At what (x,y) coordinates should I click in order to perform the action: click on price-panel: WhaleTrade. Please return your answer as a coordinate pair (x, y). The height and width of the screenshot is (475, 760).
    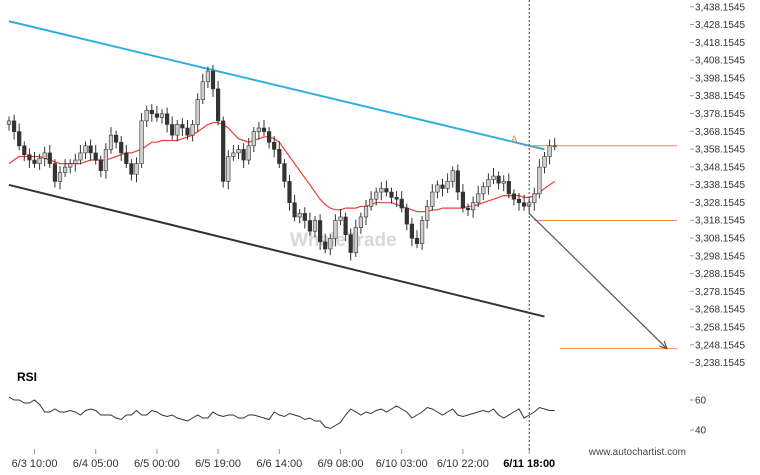
    Looking at the image, I should click on (343, 240).